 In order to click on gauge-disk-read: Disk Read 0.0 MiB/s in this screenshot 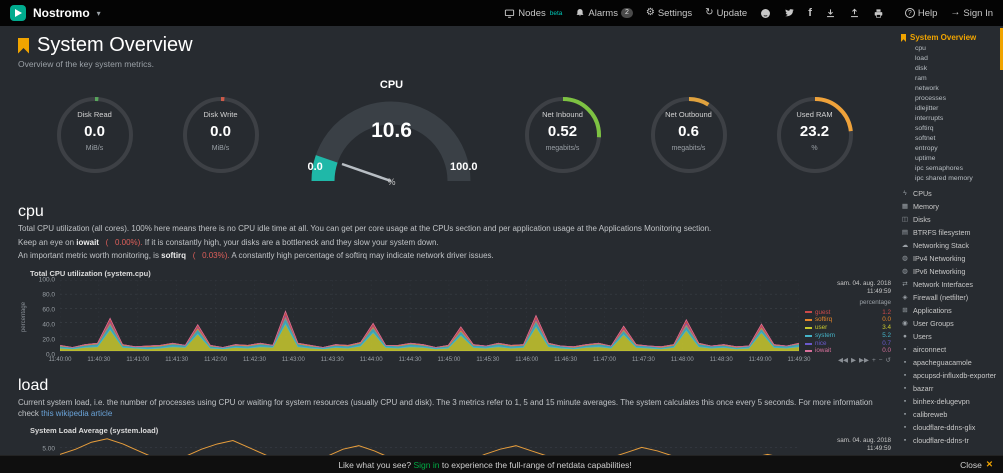, I will do `click(95, 135)`.